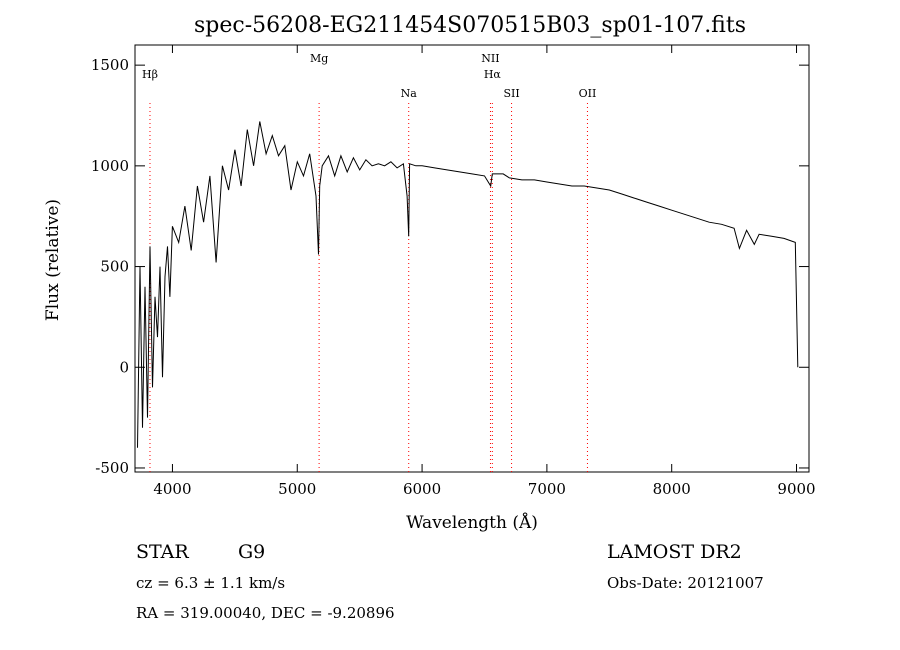 The image size is (900, 650). What do you see at coordinates (472, 522) in the screenshot?
I see `x-axis-title: Wavelength (Å)` at bounding box center [472, 522].